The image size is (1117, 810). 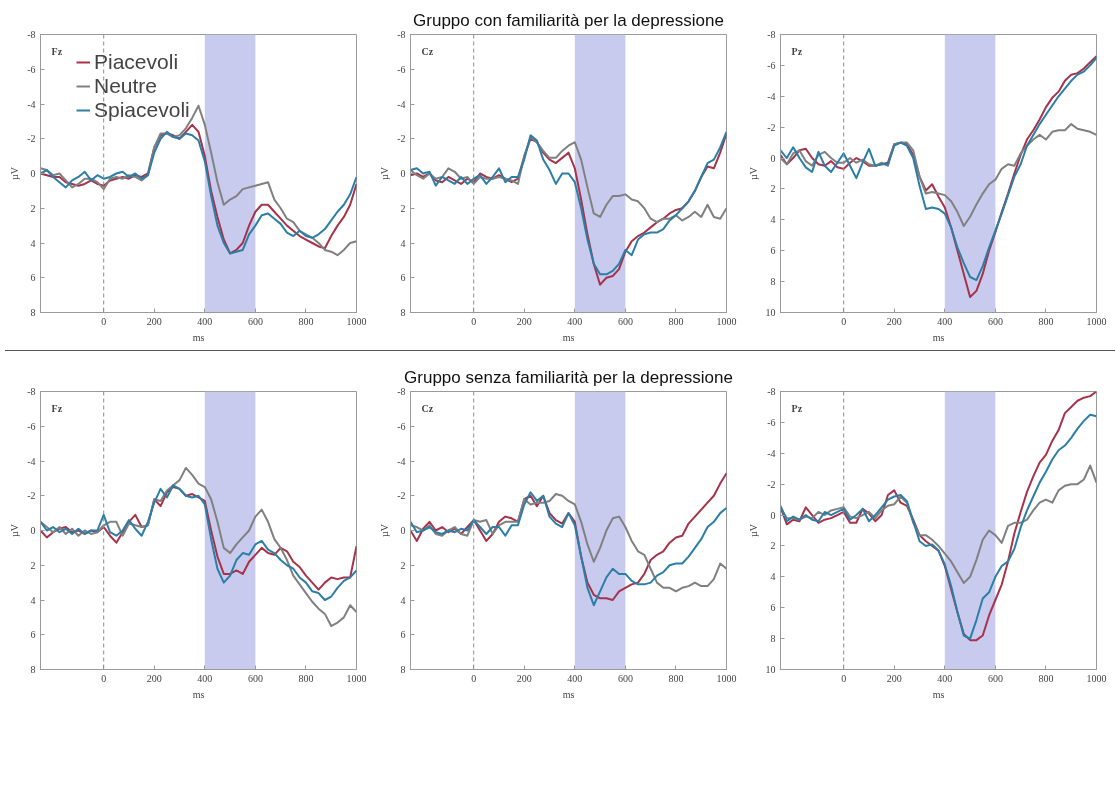 I want to click on chart-title: Gruppo senza familiarità per la depressione, so click(x=568, y=377).